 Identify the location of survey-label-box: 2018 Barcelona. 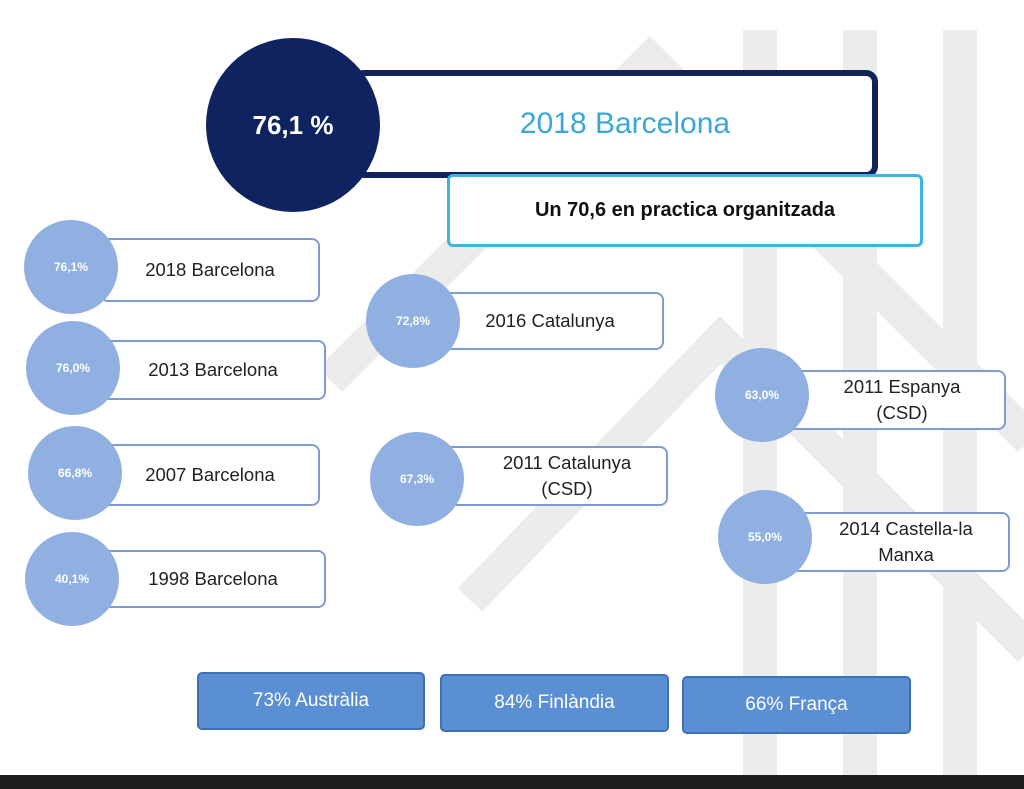
(210, 270).